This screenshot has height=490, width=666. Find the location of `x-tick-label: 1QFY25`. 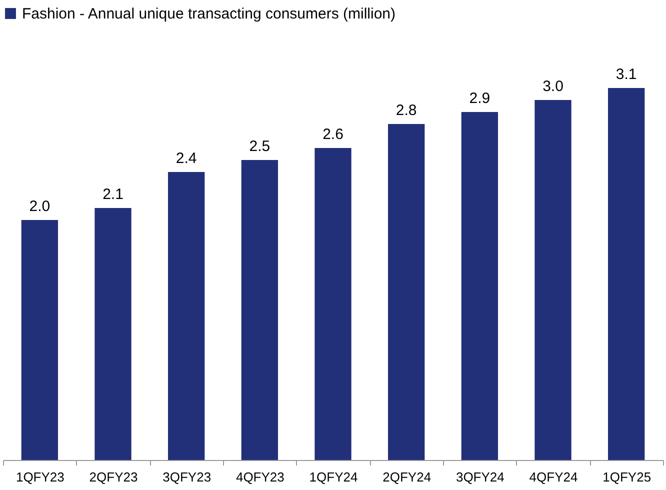

x-tick-label: 1QFY25 is located at coordinates (627, 477).